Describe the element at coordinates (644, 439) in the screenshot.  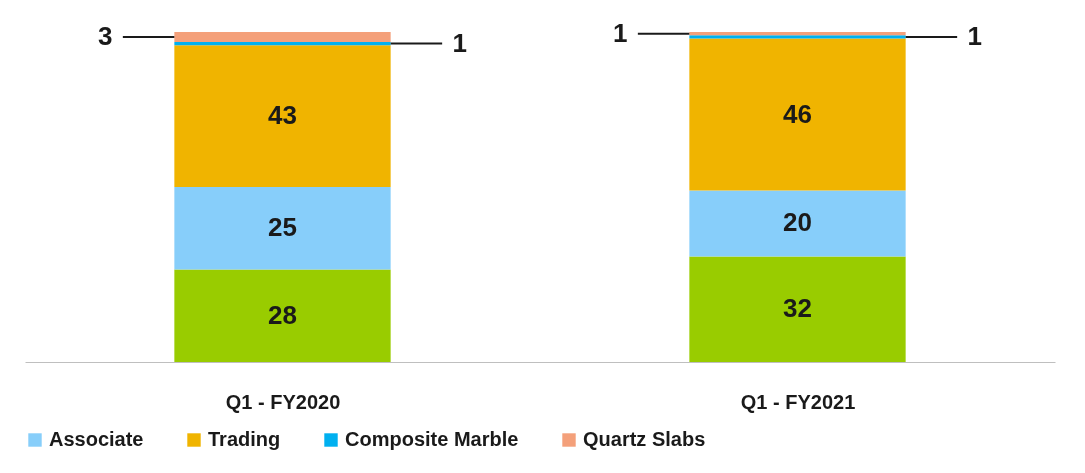
I see `legend-label: Quartz Slabs` at that location.